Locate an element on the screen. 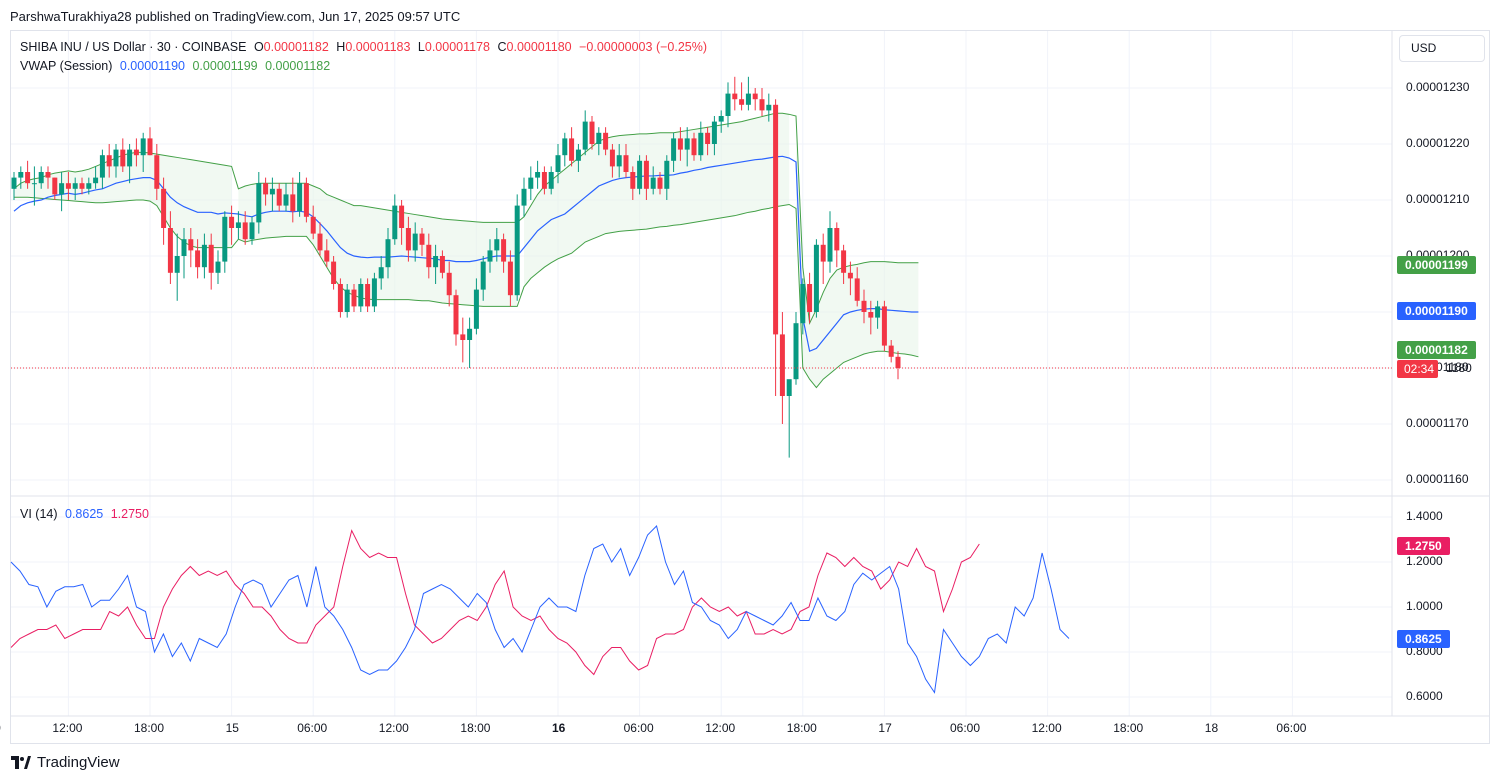 The image size is (1503, 783). vwap-lower-price-tag: 0.00001182 is located at coordinates (1436, 350).